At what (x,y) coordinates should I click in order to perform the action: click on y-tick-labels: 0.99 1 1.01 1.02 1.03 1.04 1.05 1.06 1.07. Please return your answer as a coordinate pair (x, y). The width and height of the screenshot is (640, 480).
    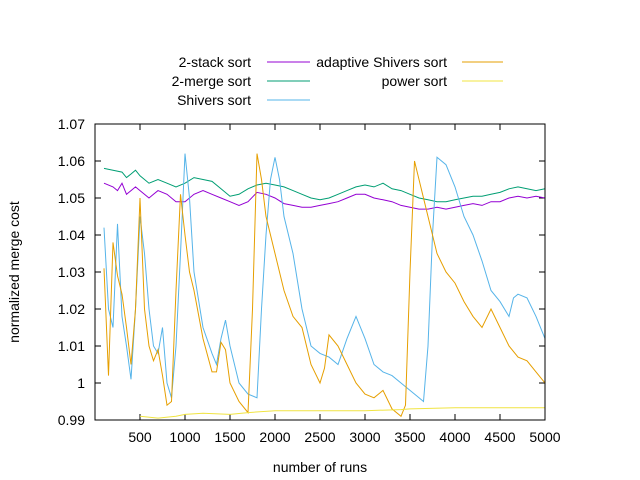
    Looking at the image, I should click on (71, 272).